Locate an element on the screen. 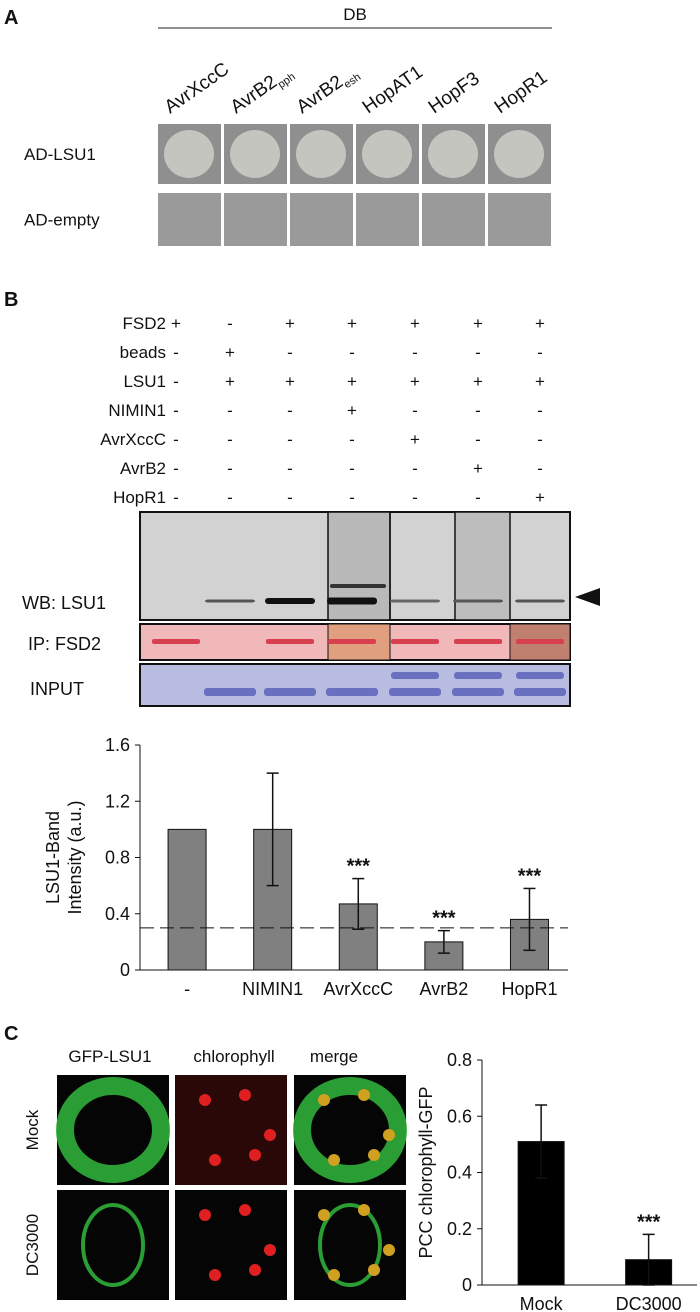  column-label: HopAT1 is located at coordinates (393, 90).